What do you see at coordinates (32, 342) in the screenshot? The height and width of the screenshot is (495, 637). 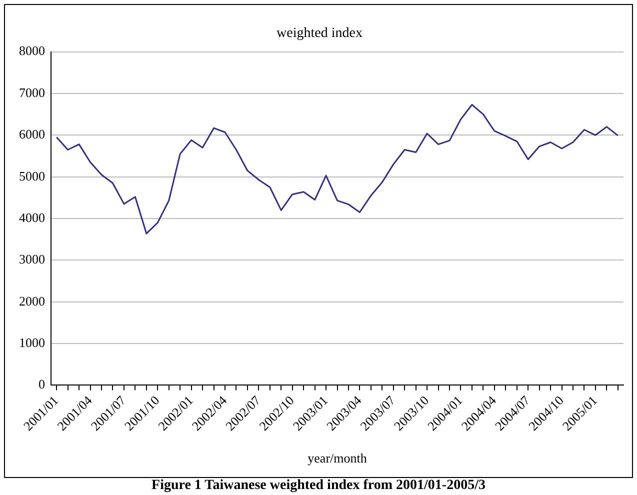 I see `y-tick-label: 1000` at bounding box center [32, 342].